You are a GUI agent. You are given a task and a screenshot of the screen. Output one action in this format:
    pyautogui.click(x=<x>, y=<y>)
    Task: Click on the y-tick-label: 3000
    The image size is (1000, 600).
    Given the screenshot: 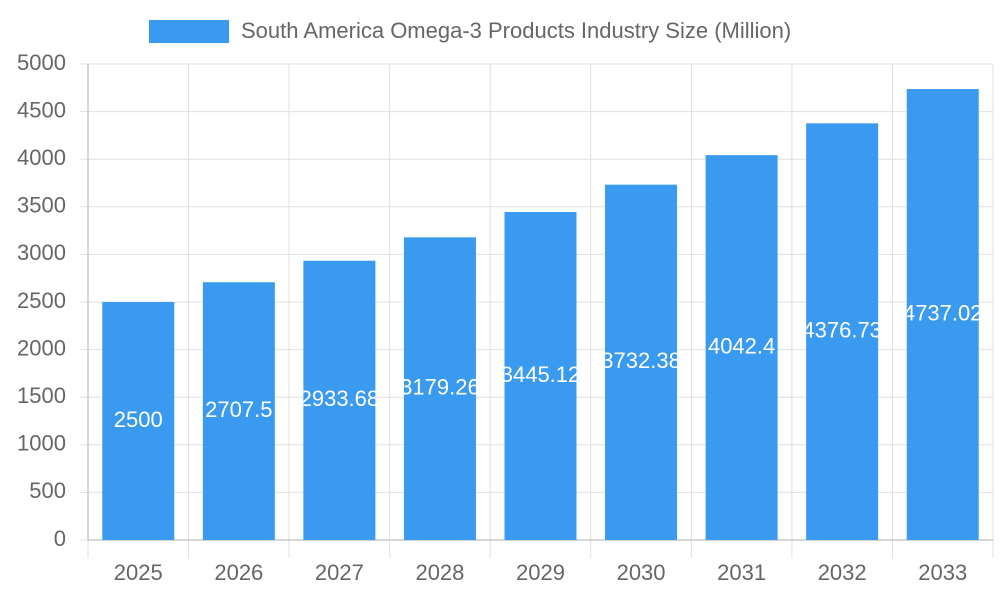 What is the action you would take?
    pyautogui.click(x=41, y=252)
    